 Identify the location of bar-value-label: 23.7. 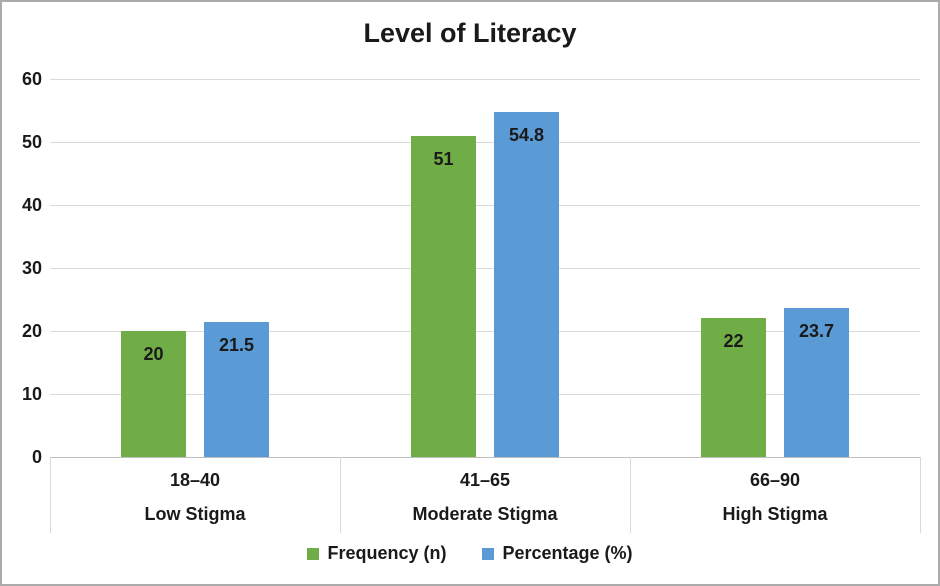
(816, 330).